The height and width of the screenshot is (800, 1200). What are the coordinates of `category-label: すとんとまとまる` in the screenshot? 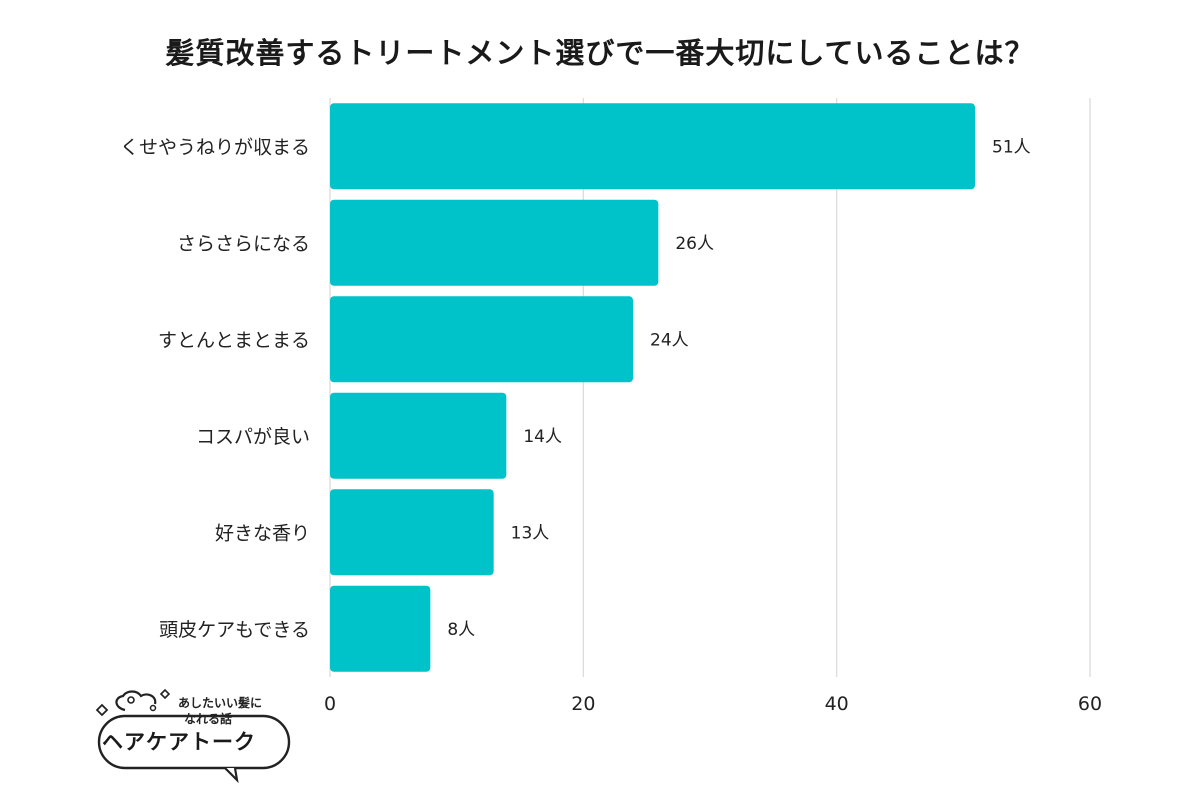 It's located at (234, 340).